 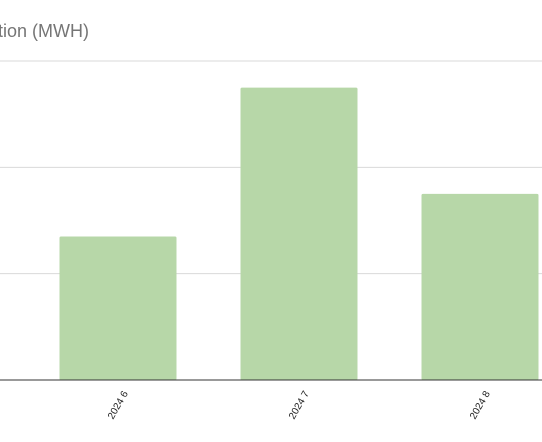 I want to click on chart-title: tion (MWH), so click(x=44, y=31).